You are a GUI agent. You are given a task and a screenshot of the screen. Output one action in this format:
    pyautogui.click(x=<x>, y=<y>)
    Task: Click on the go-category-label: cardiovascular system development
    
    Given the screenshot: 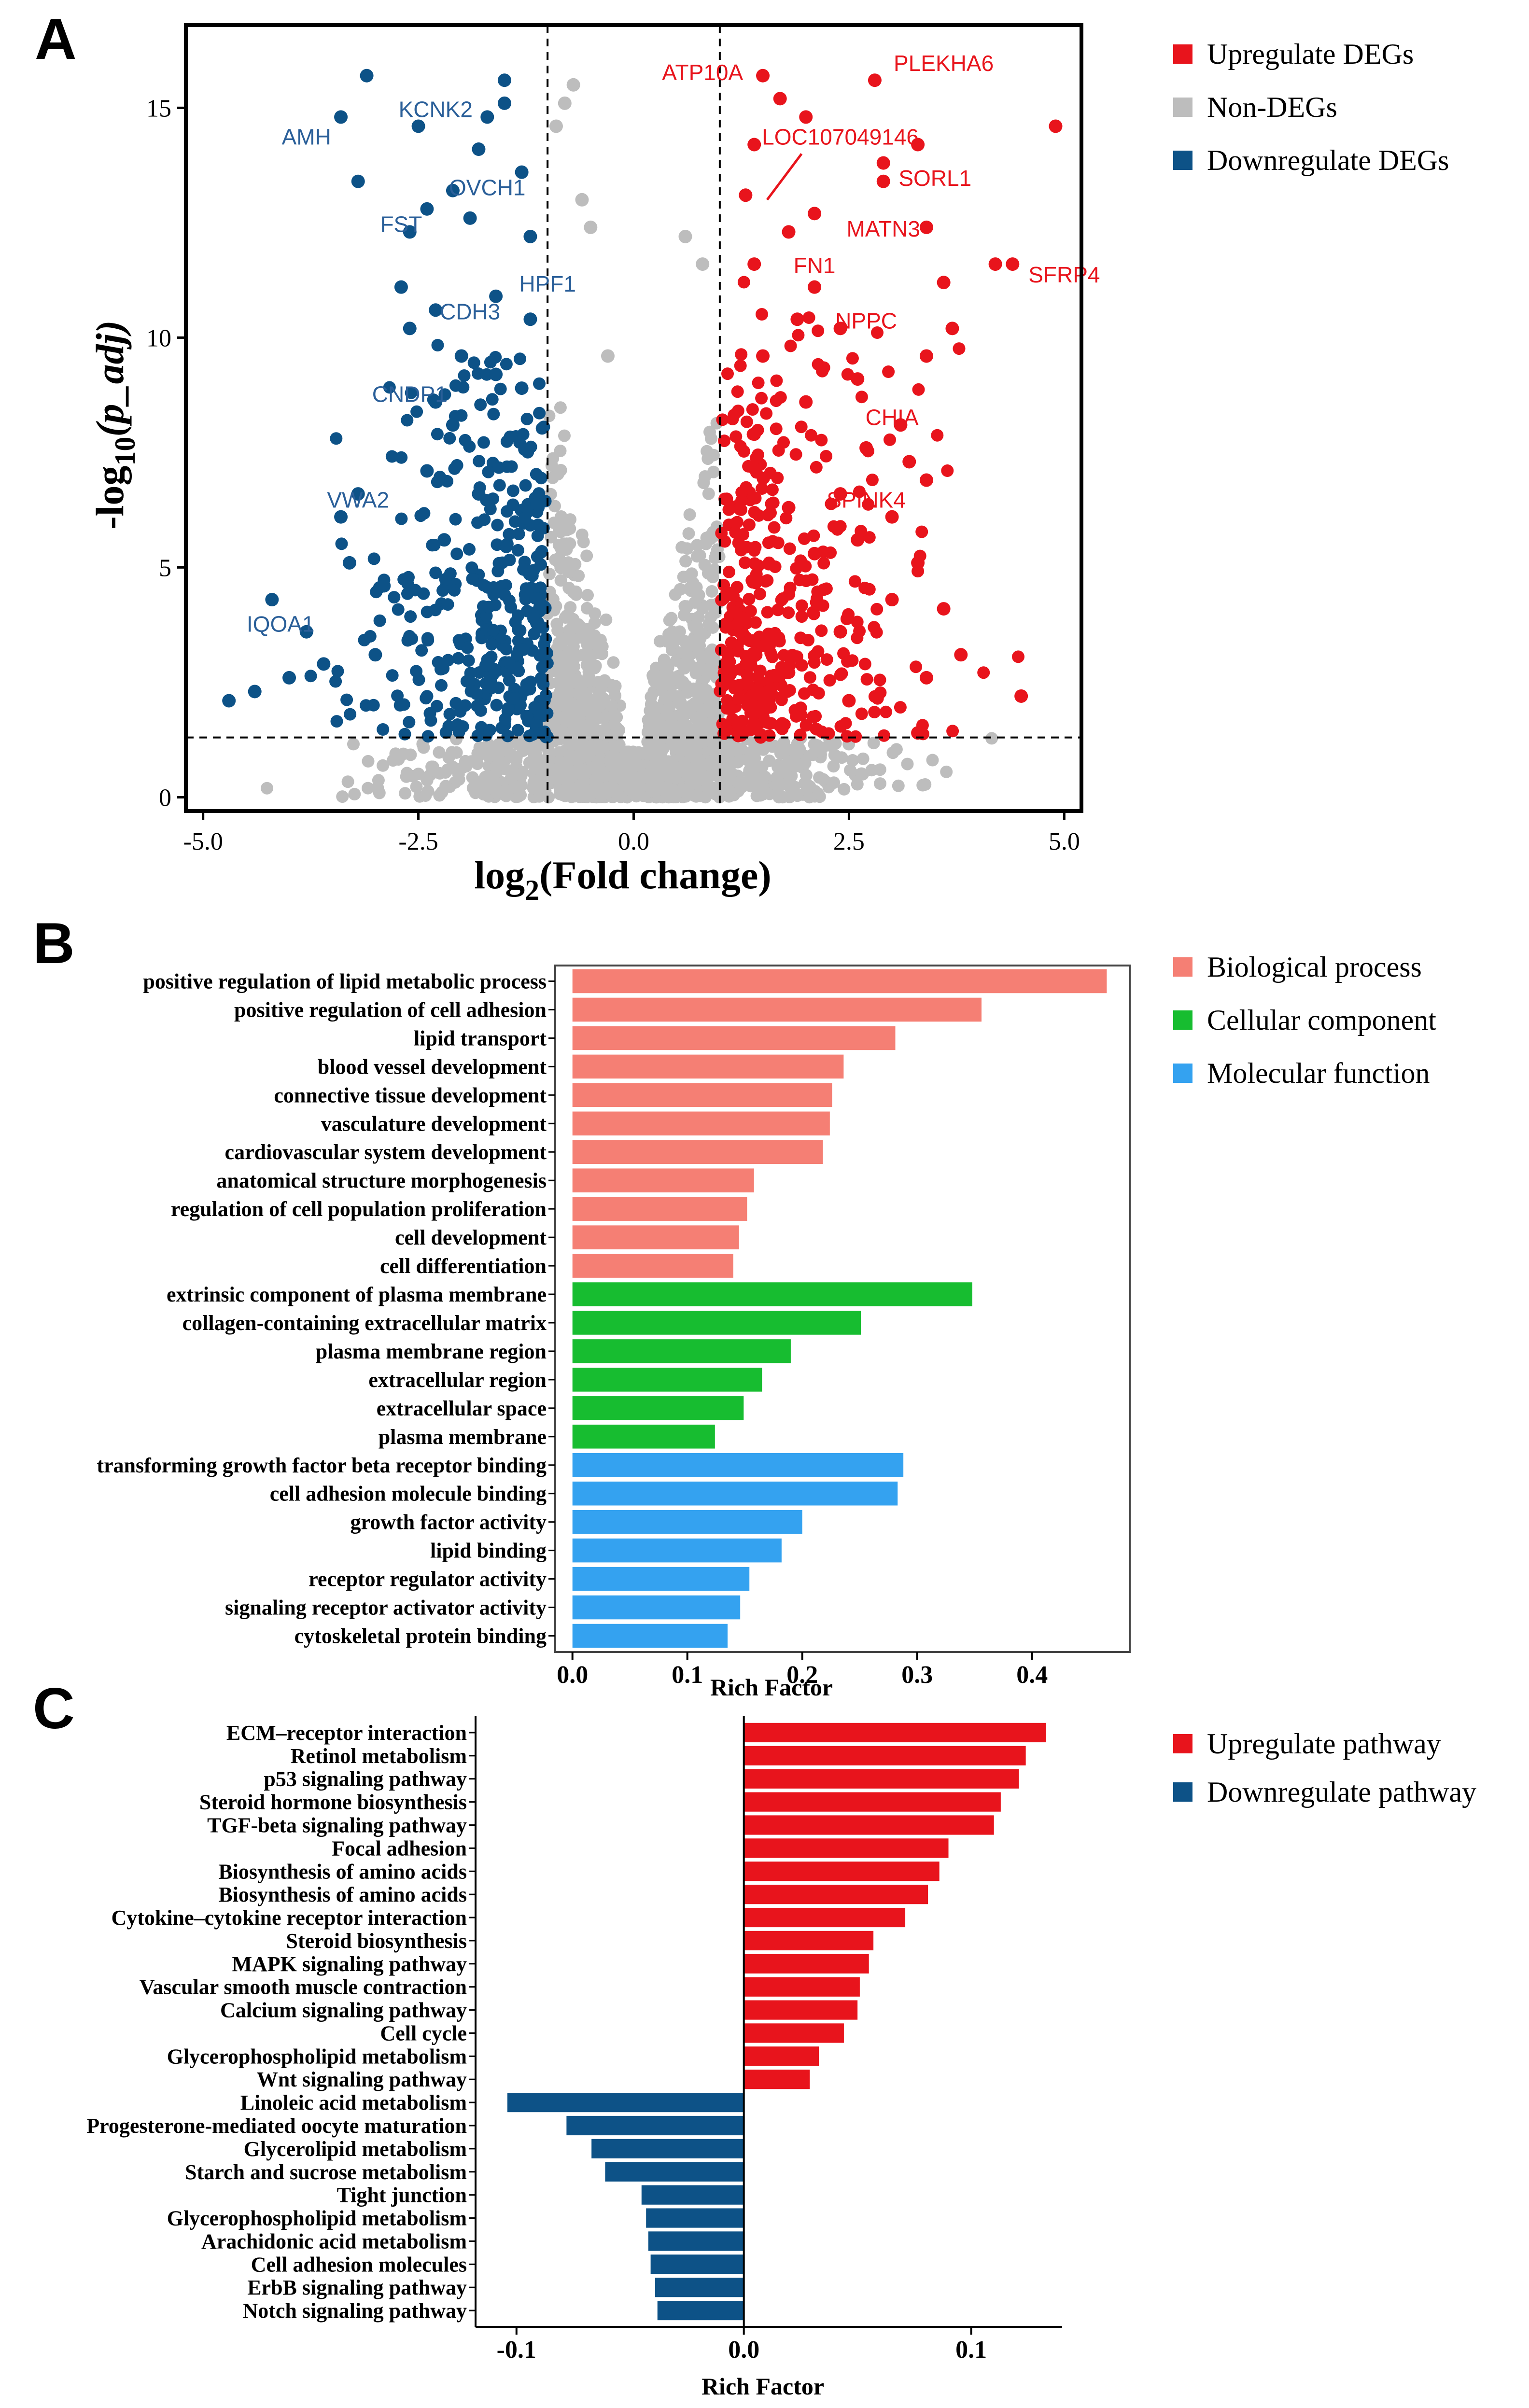 What is the action you would take?
    pyautogui.click(x=386, y=1152)
    